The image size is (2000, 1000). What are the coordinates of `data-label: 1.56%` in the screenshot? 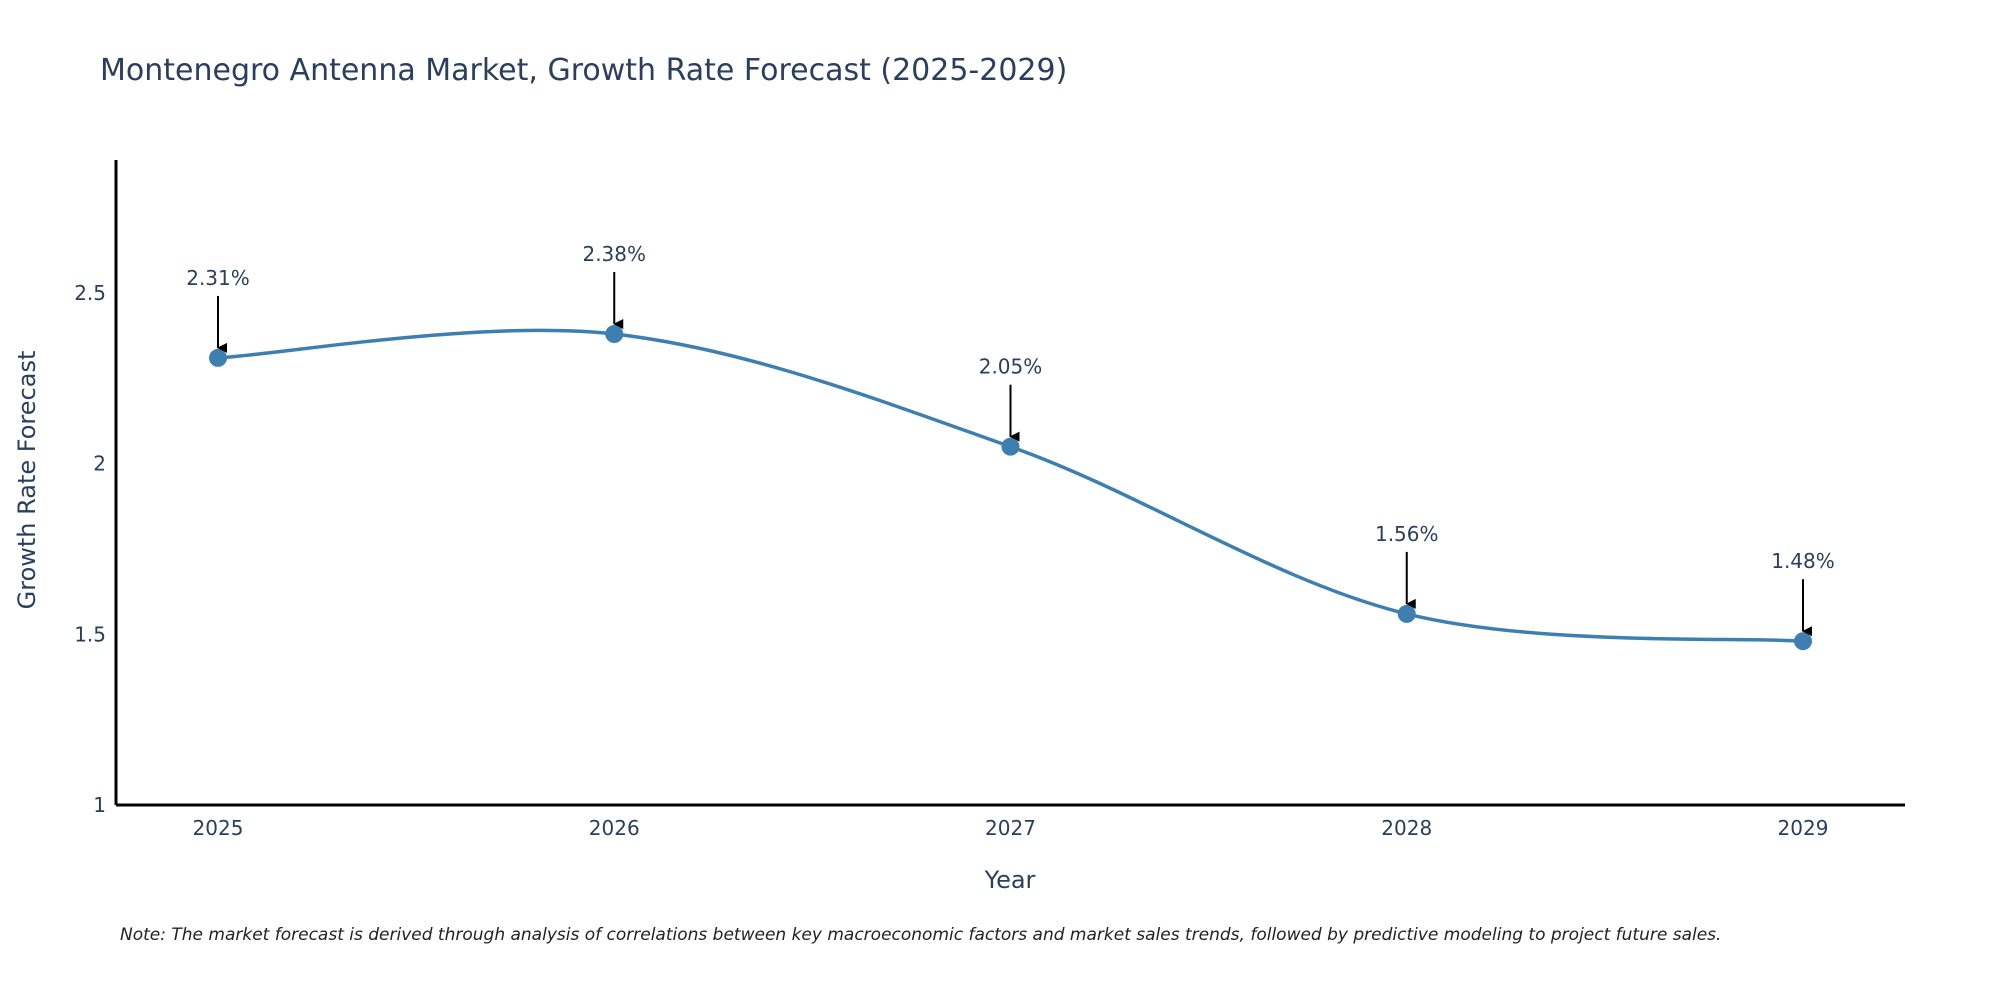 It's located at (1407, 534).